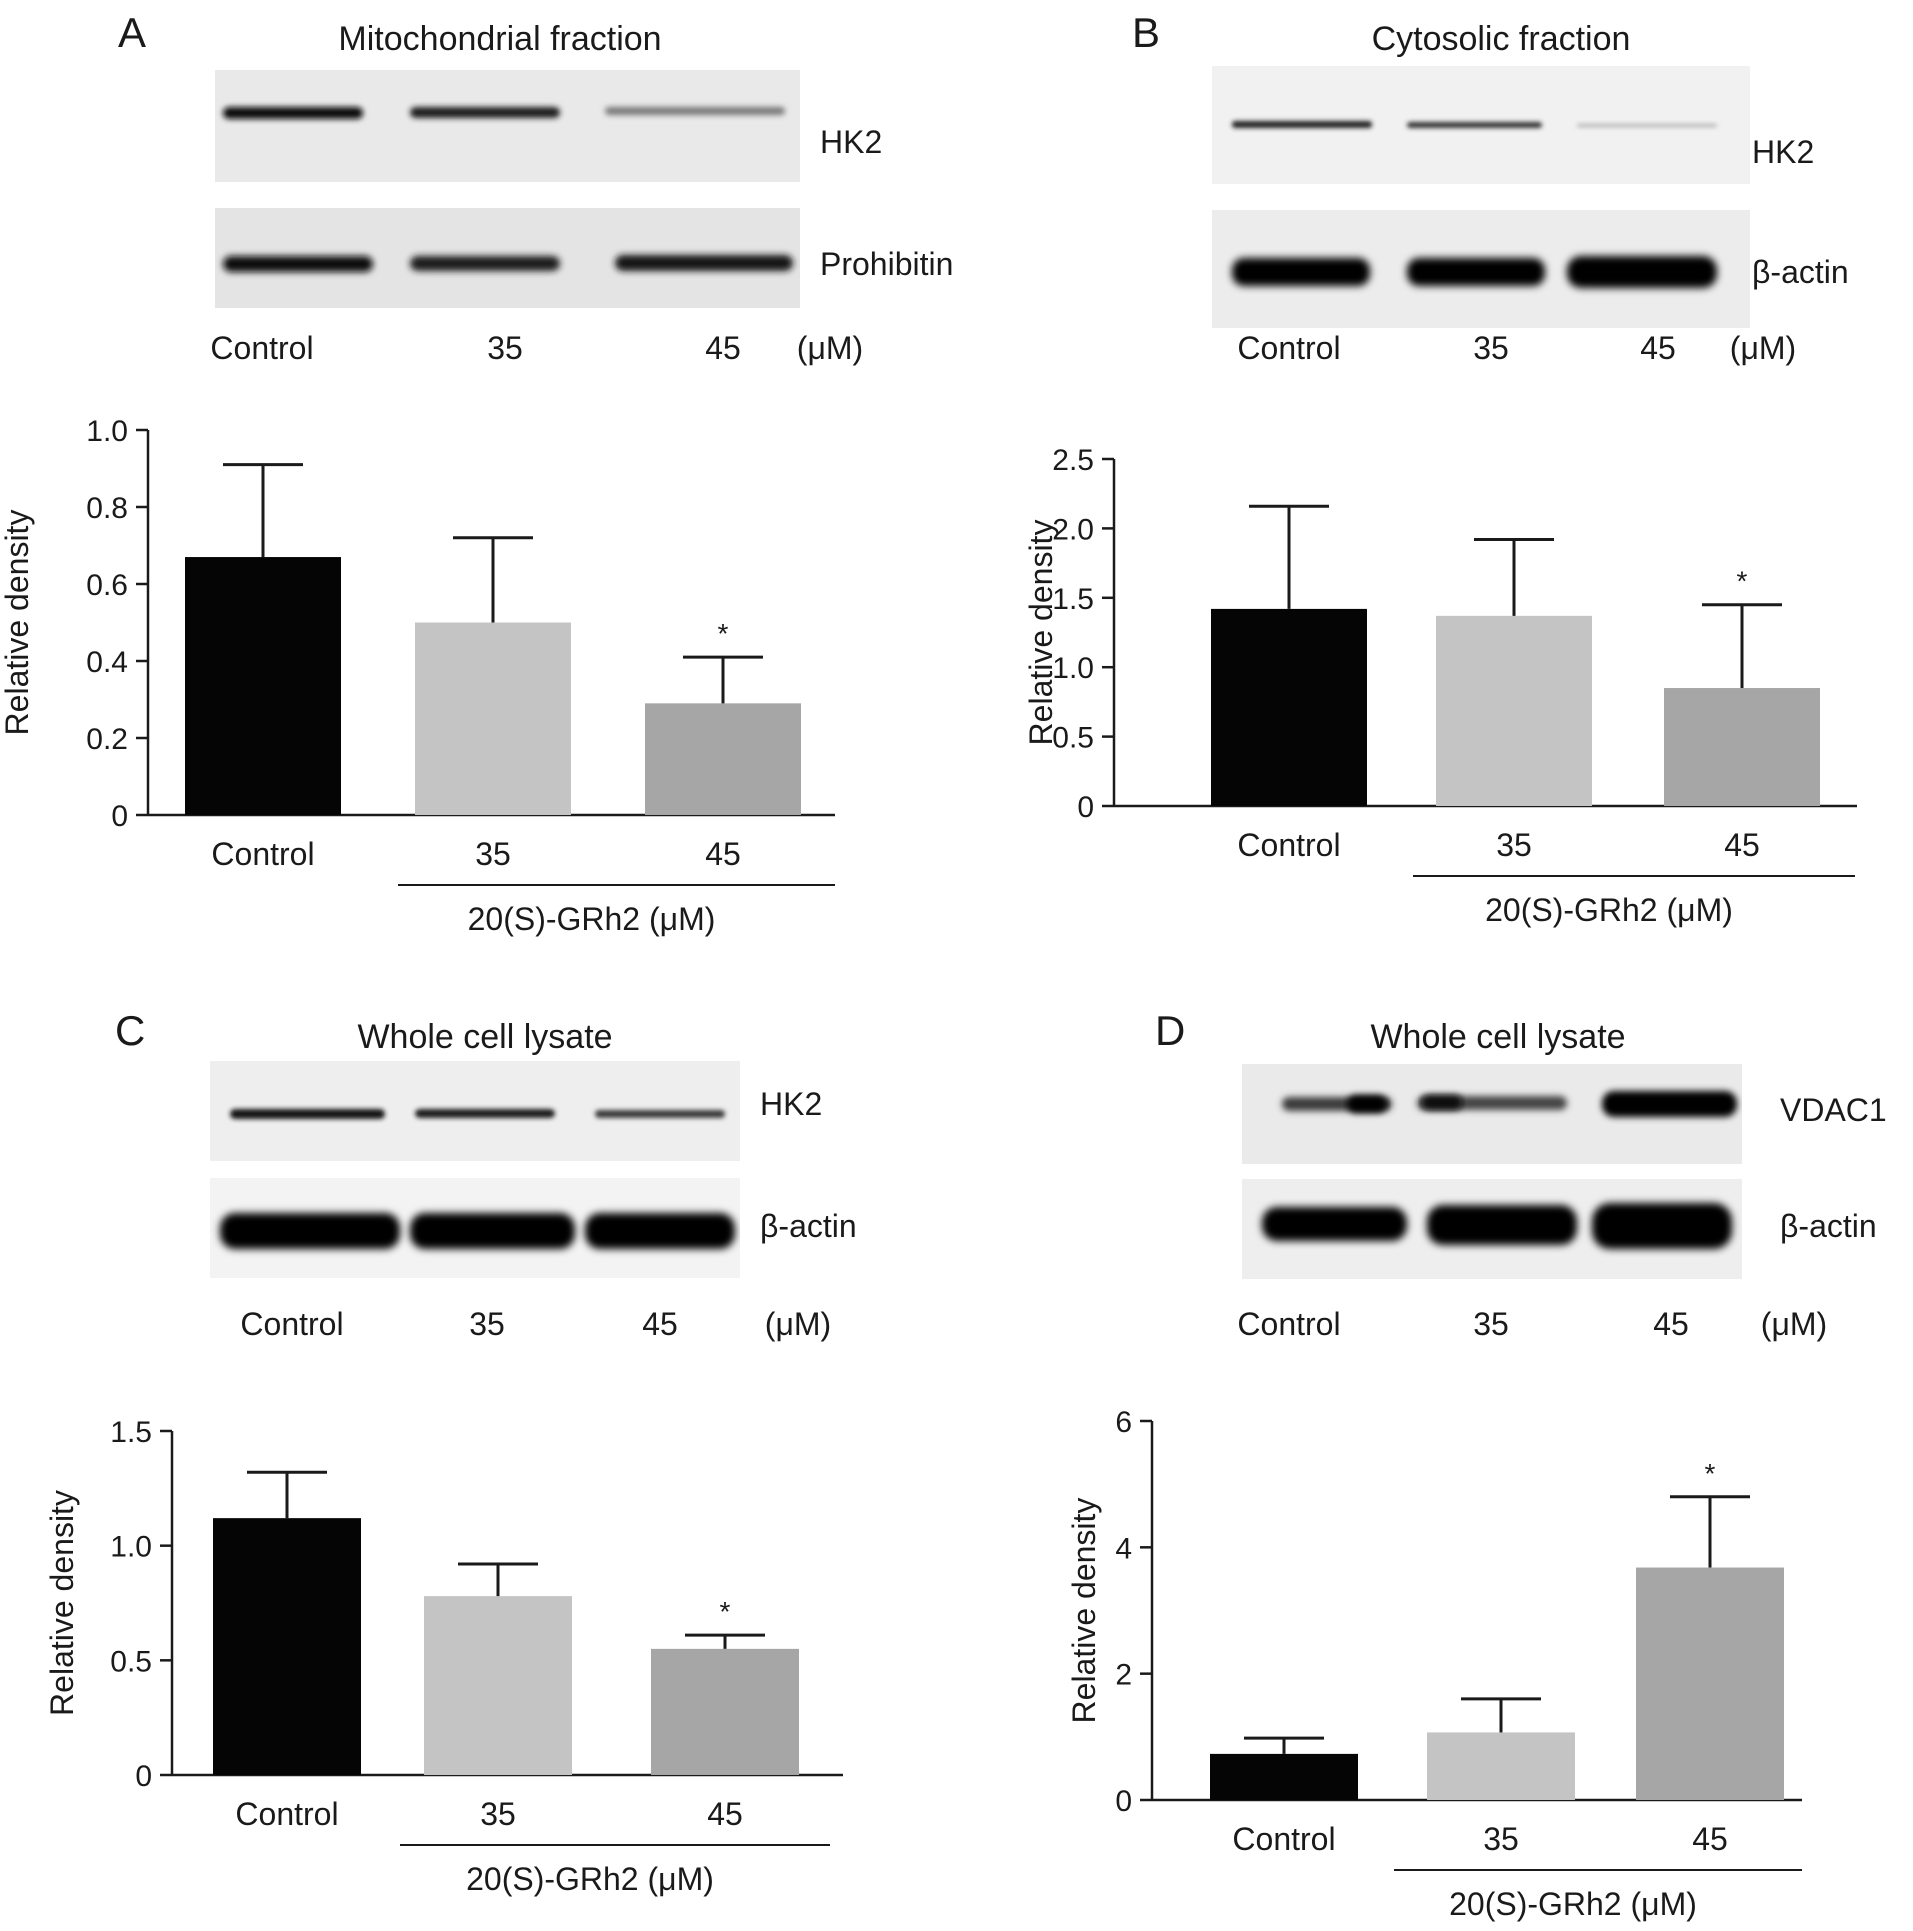 The height and width of the screenshot is (1931, 1913). What do you see at coordinates (130, 1030) in the screenshot?
I see `panel-letter: C` at bounding box center [130, 1030].